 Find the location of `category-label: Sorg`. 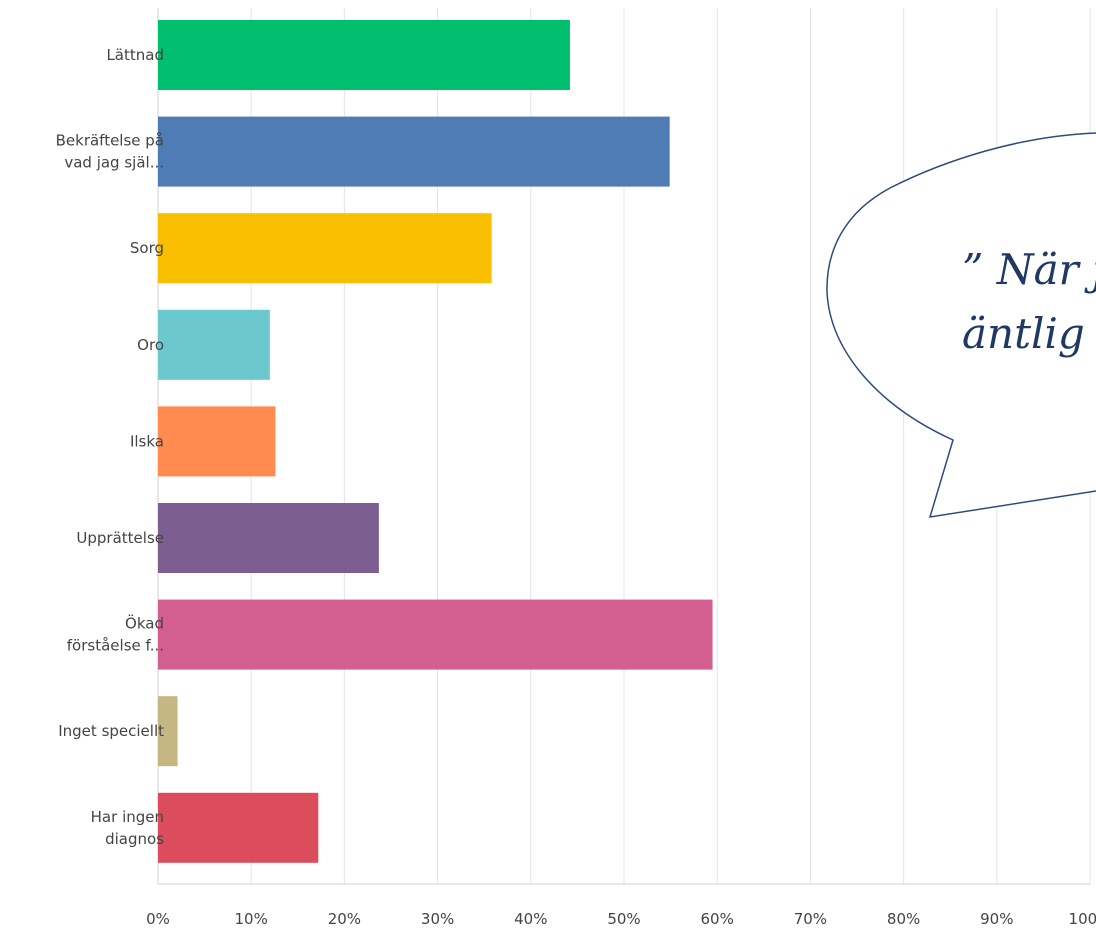

category-label: Sorg is located at coordinates (147, 248).